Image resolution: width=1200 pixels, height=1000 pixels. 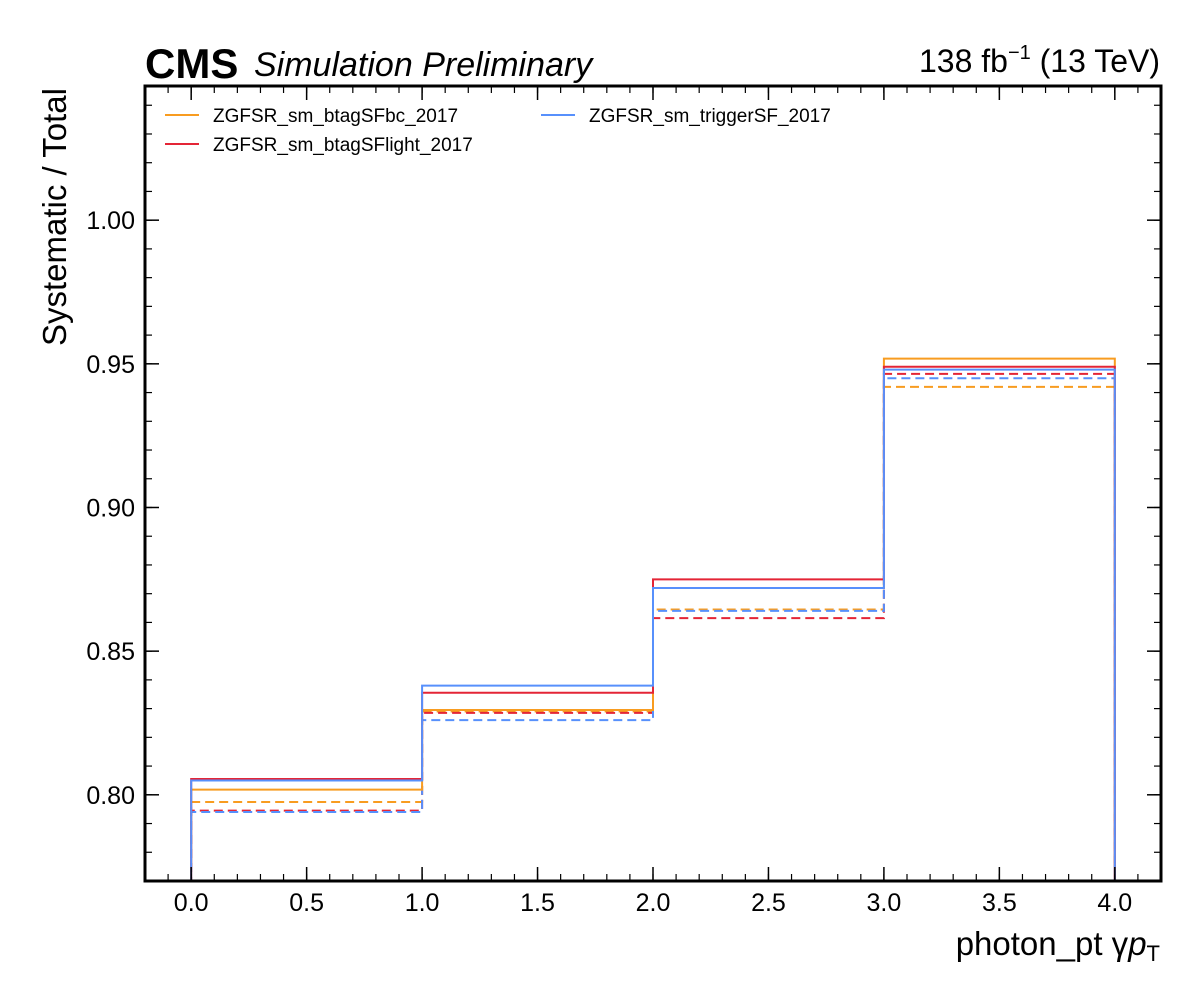 What do you see at coordinates (191, 63) in the screenshot?
I see `experiment-label: CMS` at bounding box center [191, 63].